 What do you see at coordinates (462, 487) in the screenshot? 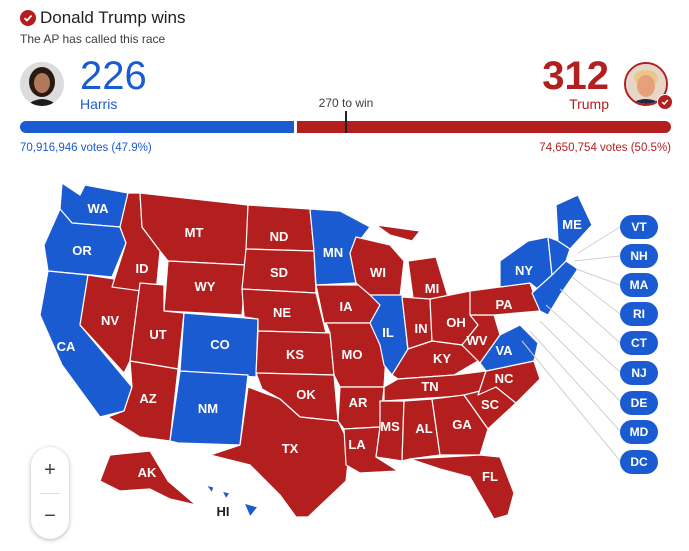
I see `state-fl` at bounding box center [462, 487].